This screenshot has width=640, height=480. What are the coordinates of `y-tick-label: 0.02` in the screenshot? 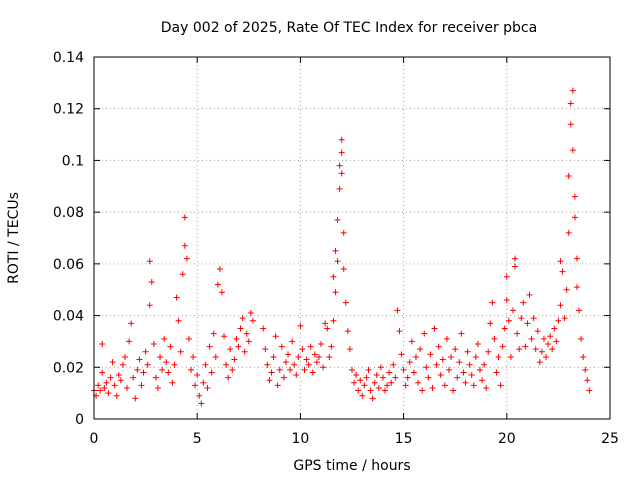 It's located at (68, 368).